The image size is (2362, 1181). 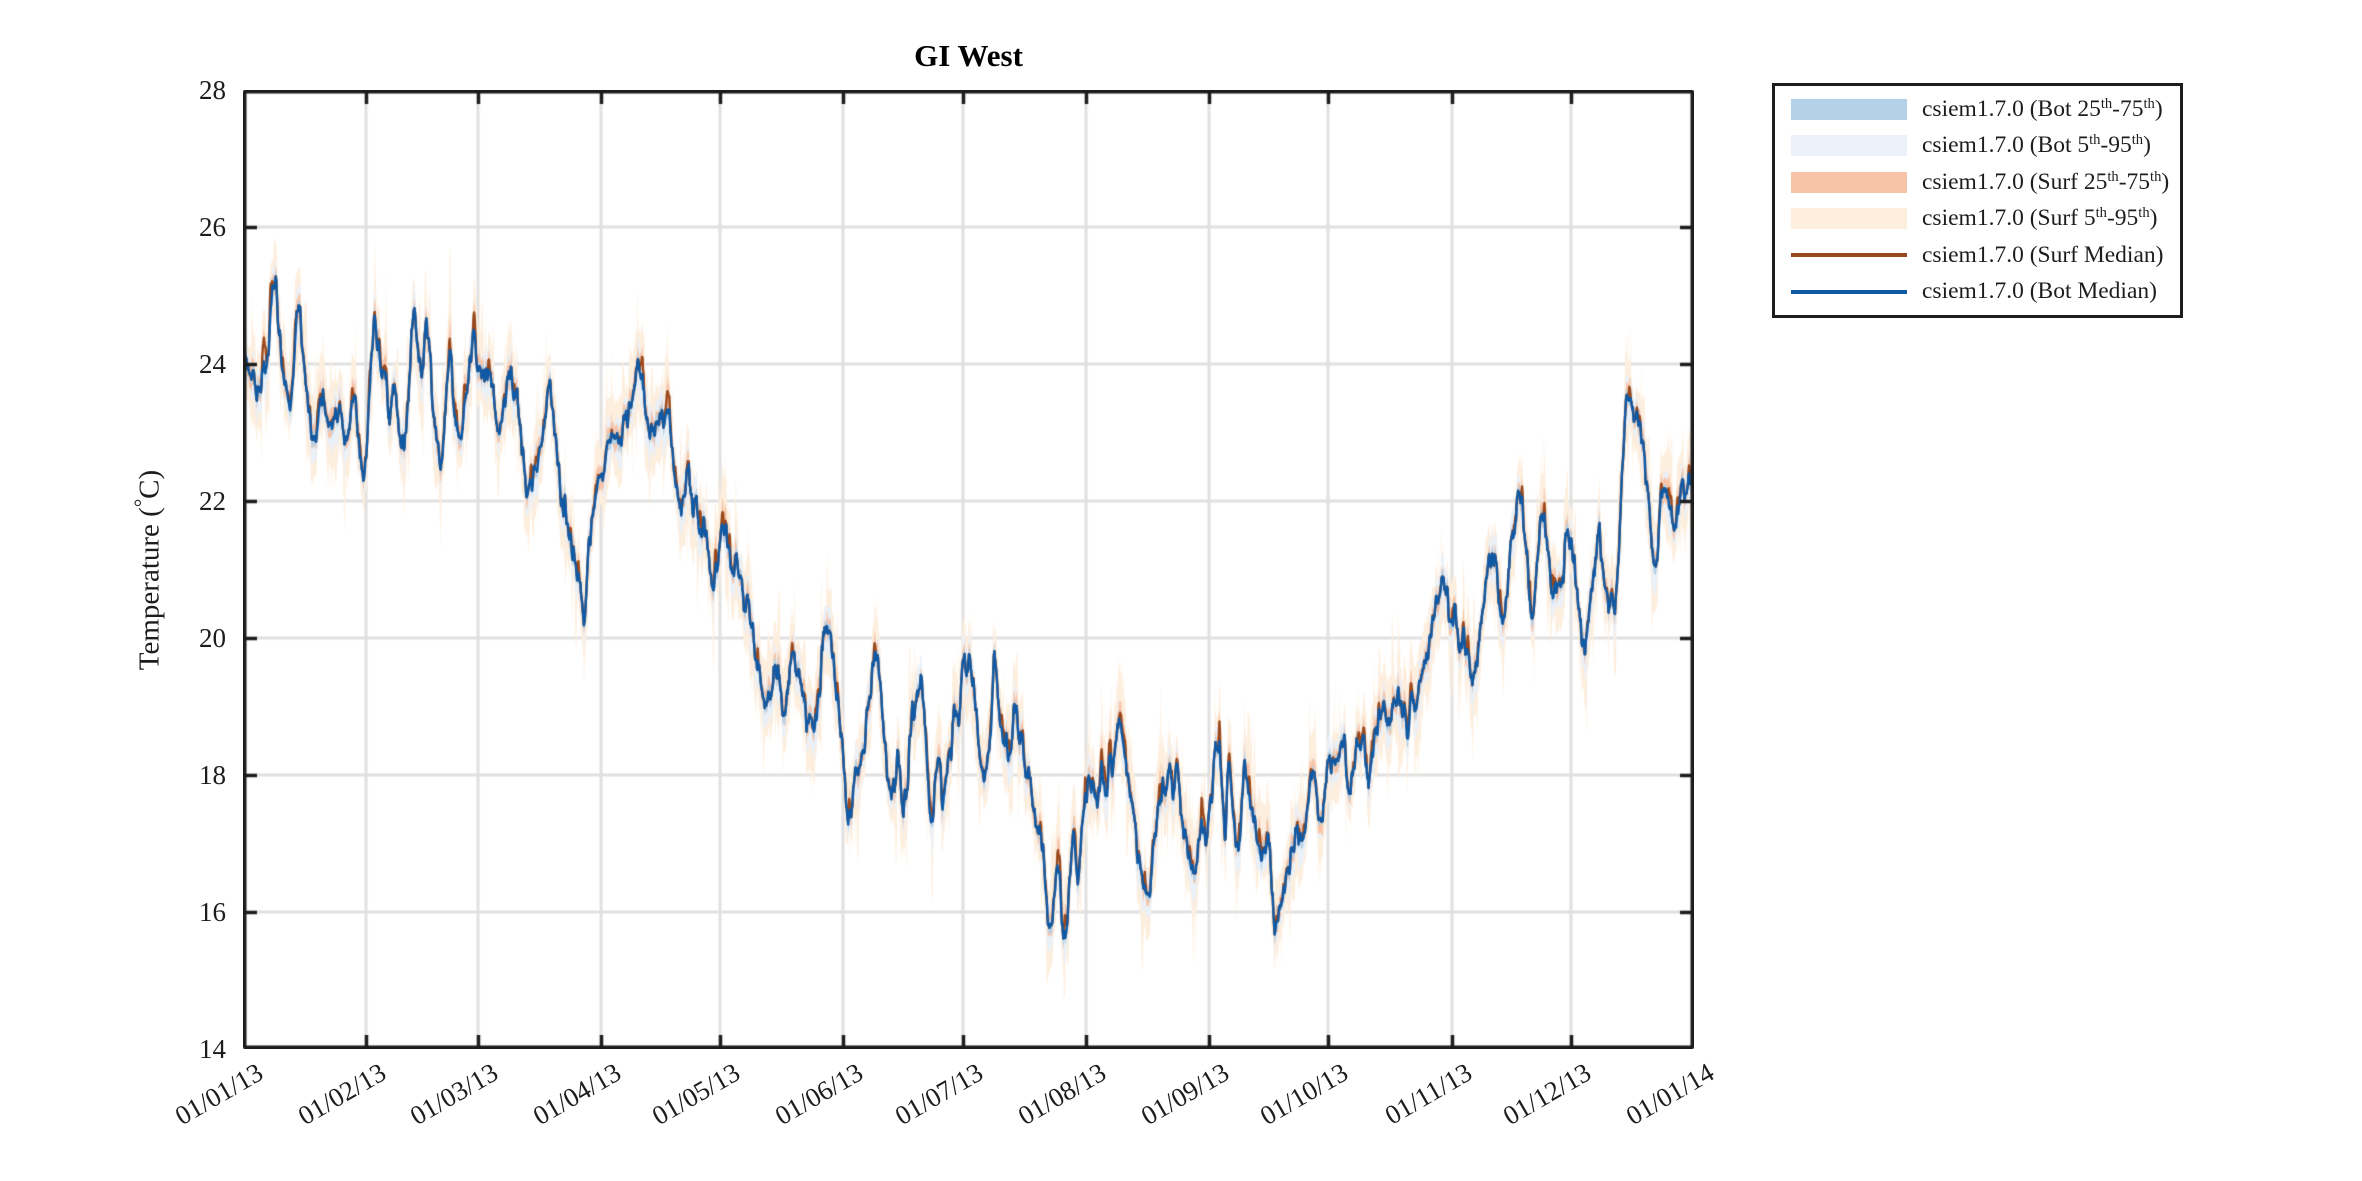 What do you see at coordinates (2040, 218) in the screenshot?
I see `legend-label: csiem1.7.0 (Surf 5th-95th)` at bounding box center [2040, 218].